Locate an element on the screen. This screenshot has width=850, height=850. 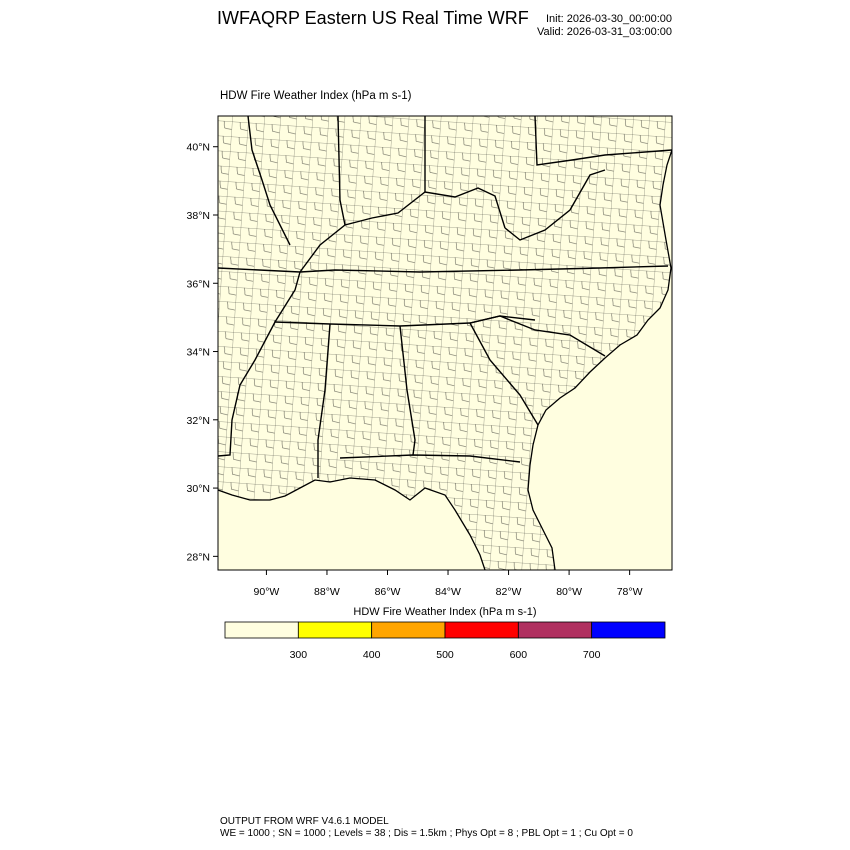
valid-time: Valid: 2026-03-31_03:00:00 is located at coordinates (604, 32).